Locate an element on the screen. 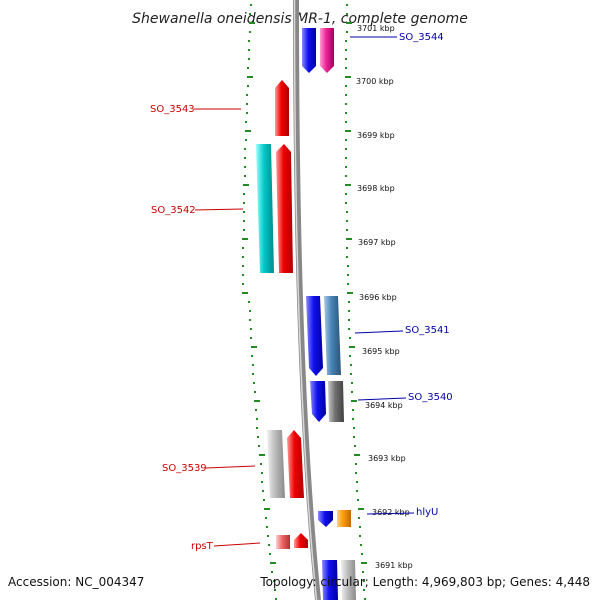 This screenshot has height=600, width=600. genome-backbone is located at coordinates (307, 300).